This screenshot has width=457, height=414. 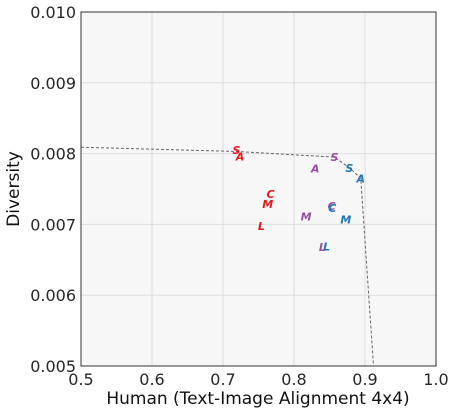 I want to click on point-label-1-S: S, so click(x=335, y=157).